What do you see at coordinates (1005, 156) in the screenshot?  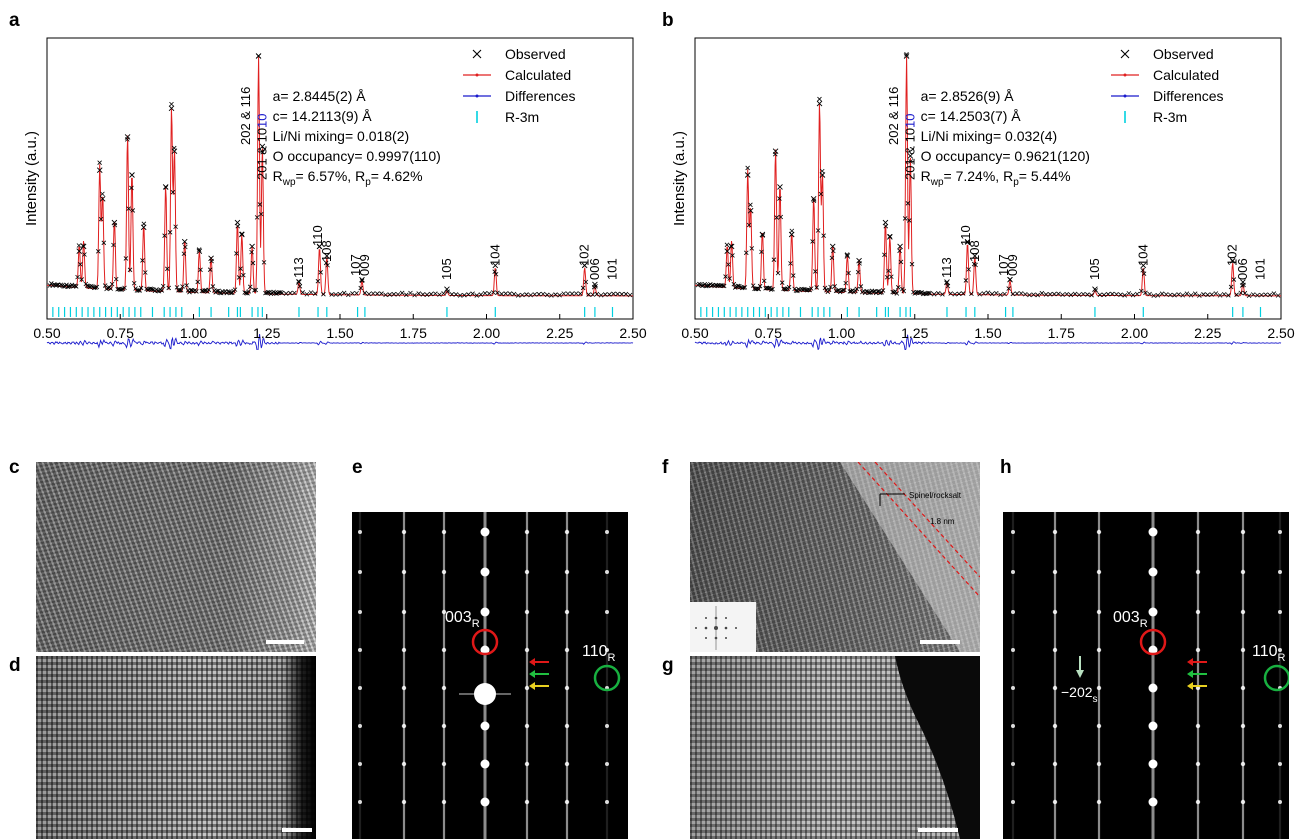 I see `refinement-parameter: O occupancy= 0.9621(120)` at bounding box center [1005, 156].